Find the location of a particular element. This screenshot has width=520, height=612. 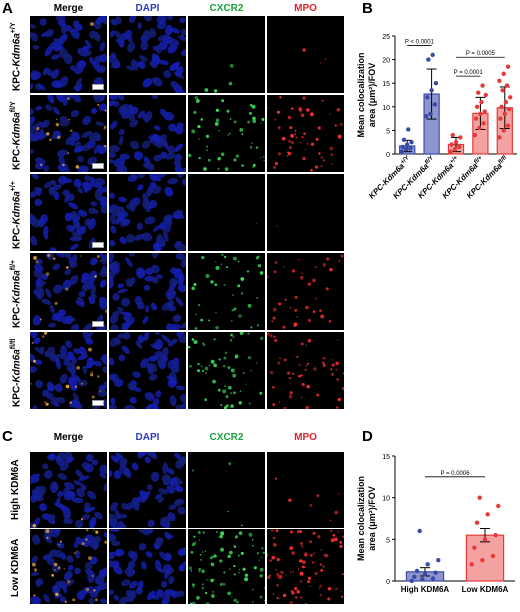

p-value-label: P = 0.0005 is located at coordinates (481, 54).